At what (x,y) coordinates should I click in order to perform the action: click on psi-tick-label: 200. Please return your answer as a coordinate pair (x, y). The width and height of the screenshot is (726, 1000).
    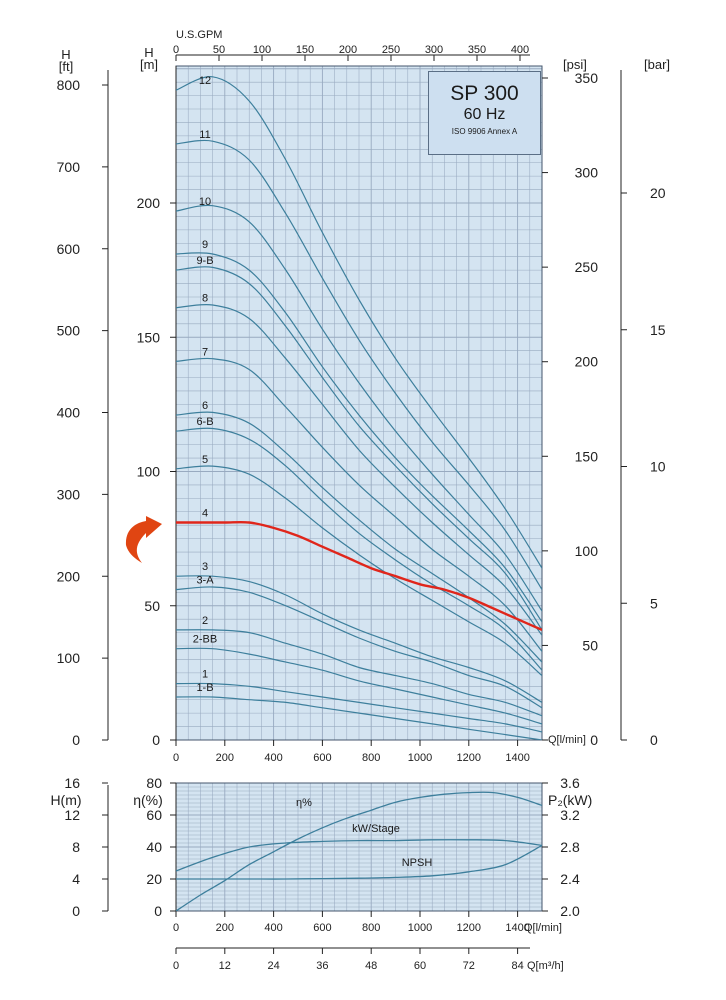
    Looking at the image, I should click on (587, 362).